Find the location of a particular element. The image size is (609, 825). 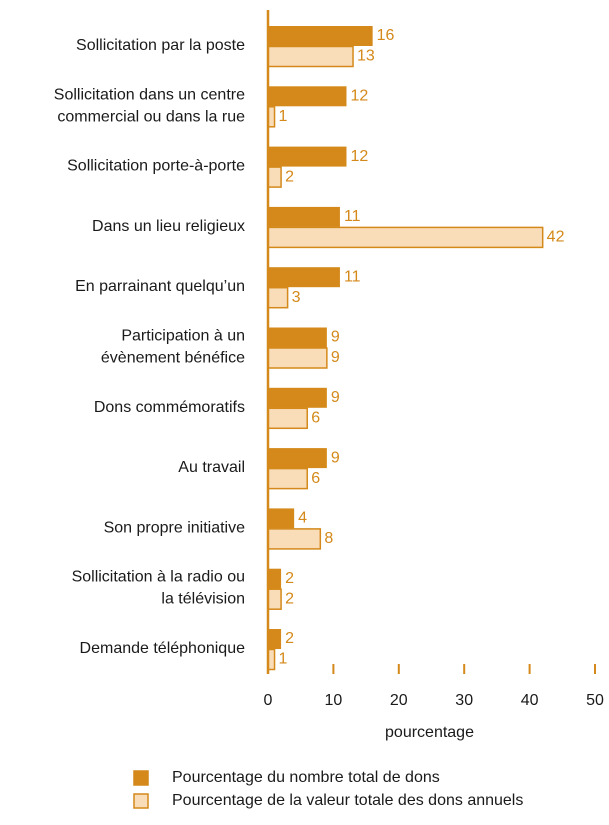

category-label: Participation à un évènement bénéfice is located at coordinates (173, 347).